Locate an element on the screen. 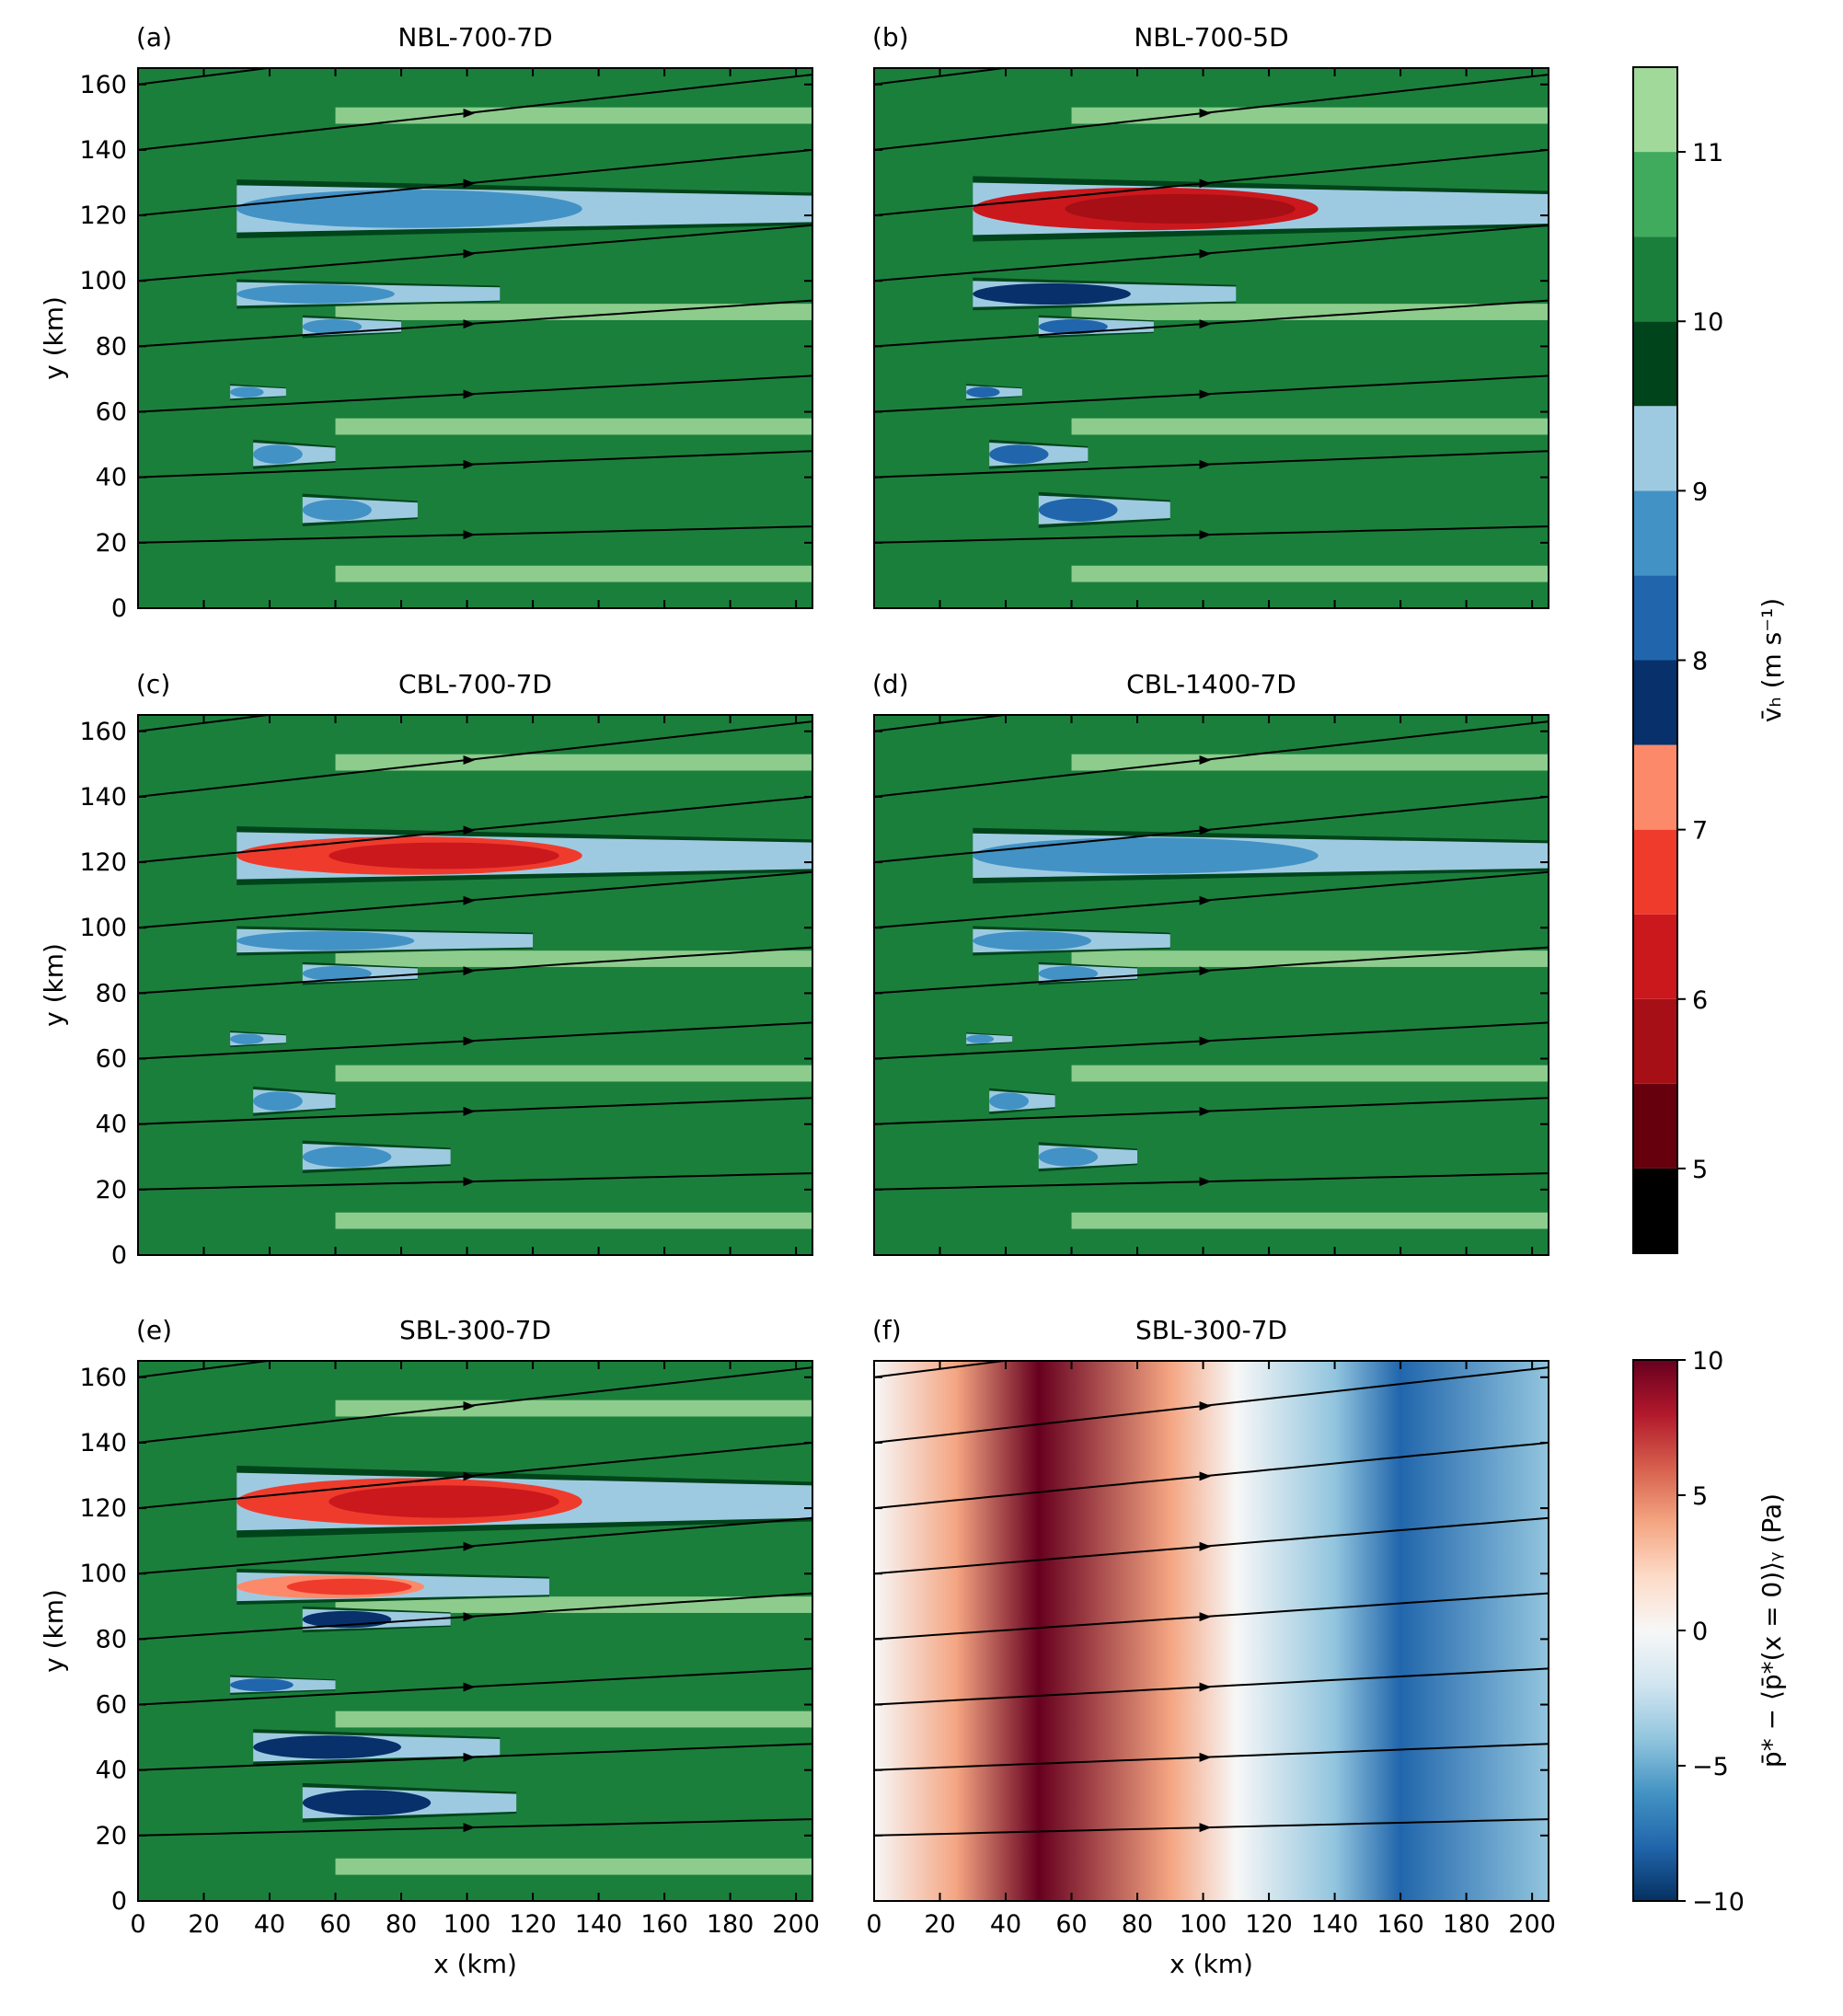  colorbar-tick-label: 10 is located at coordinates (1707, 322).